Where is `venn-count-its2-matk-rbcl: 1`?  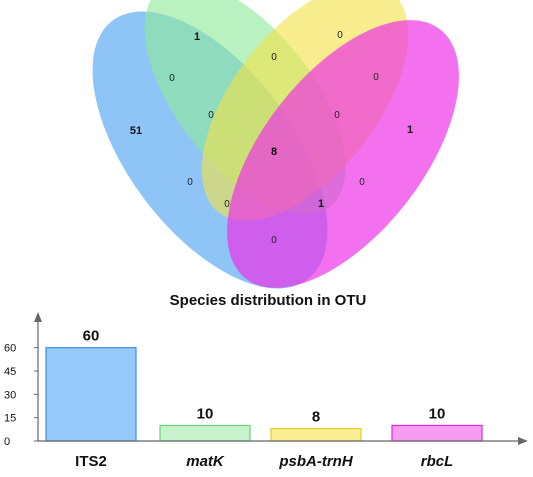 venn-count-its2-matk-rbcl: 1 is located at coordinates (321, 204).